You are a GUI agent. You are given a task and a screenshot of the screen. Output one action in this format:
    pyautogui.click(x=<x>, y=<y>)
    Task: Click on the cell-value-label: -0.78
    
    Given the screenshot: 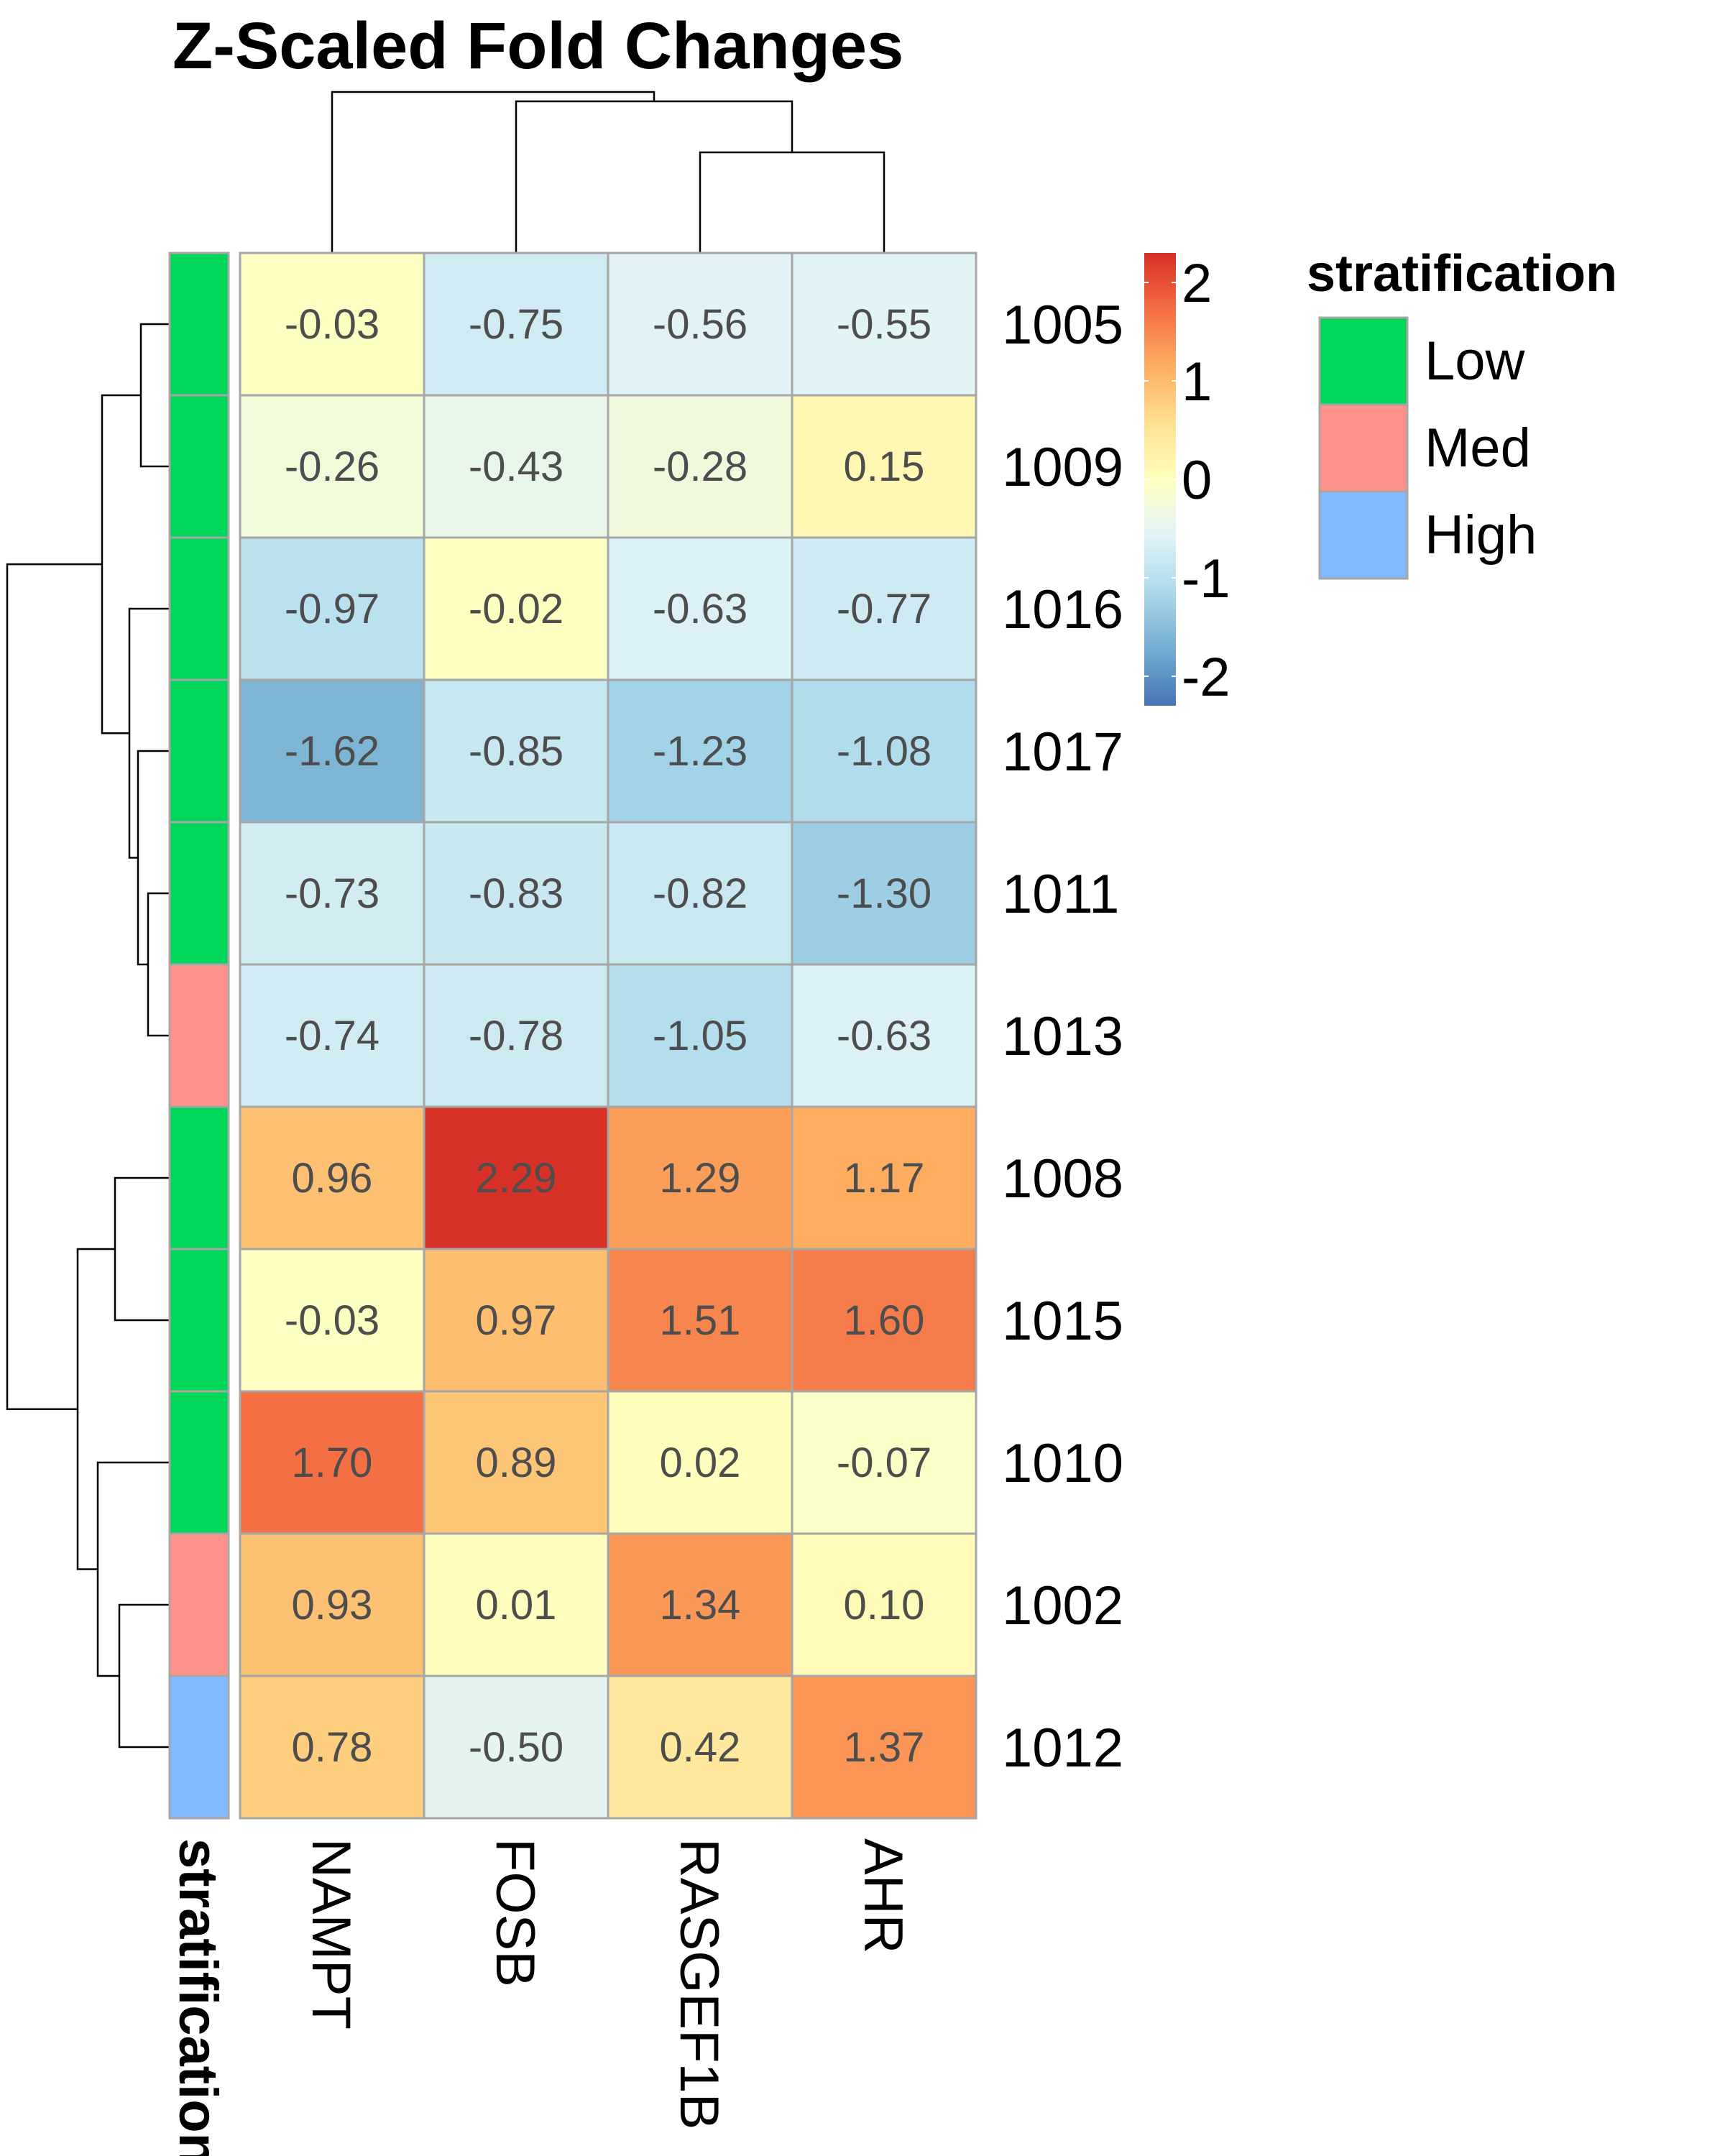 What is the action you would take?
    pyautogui.click(x=516, y=1036)
    